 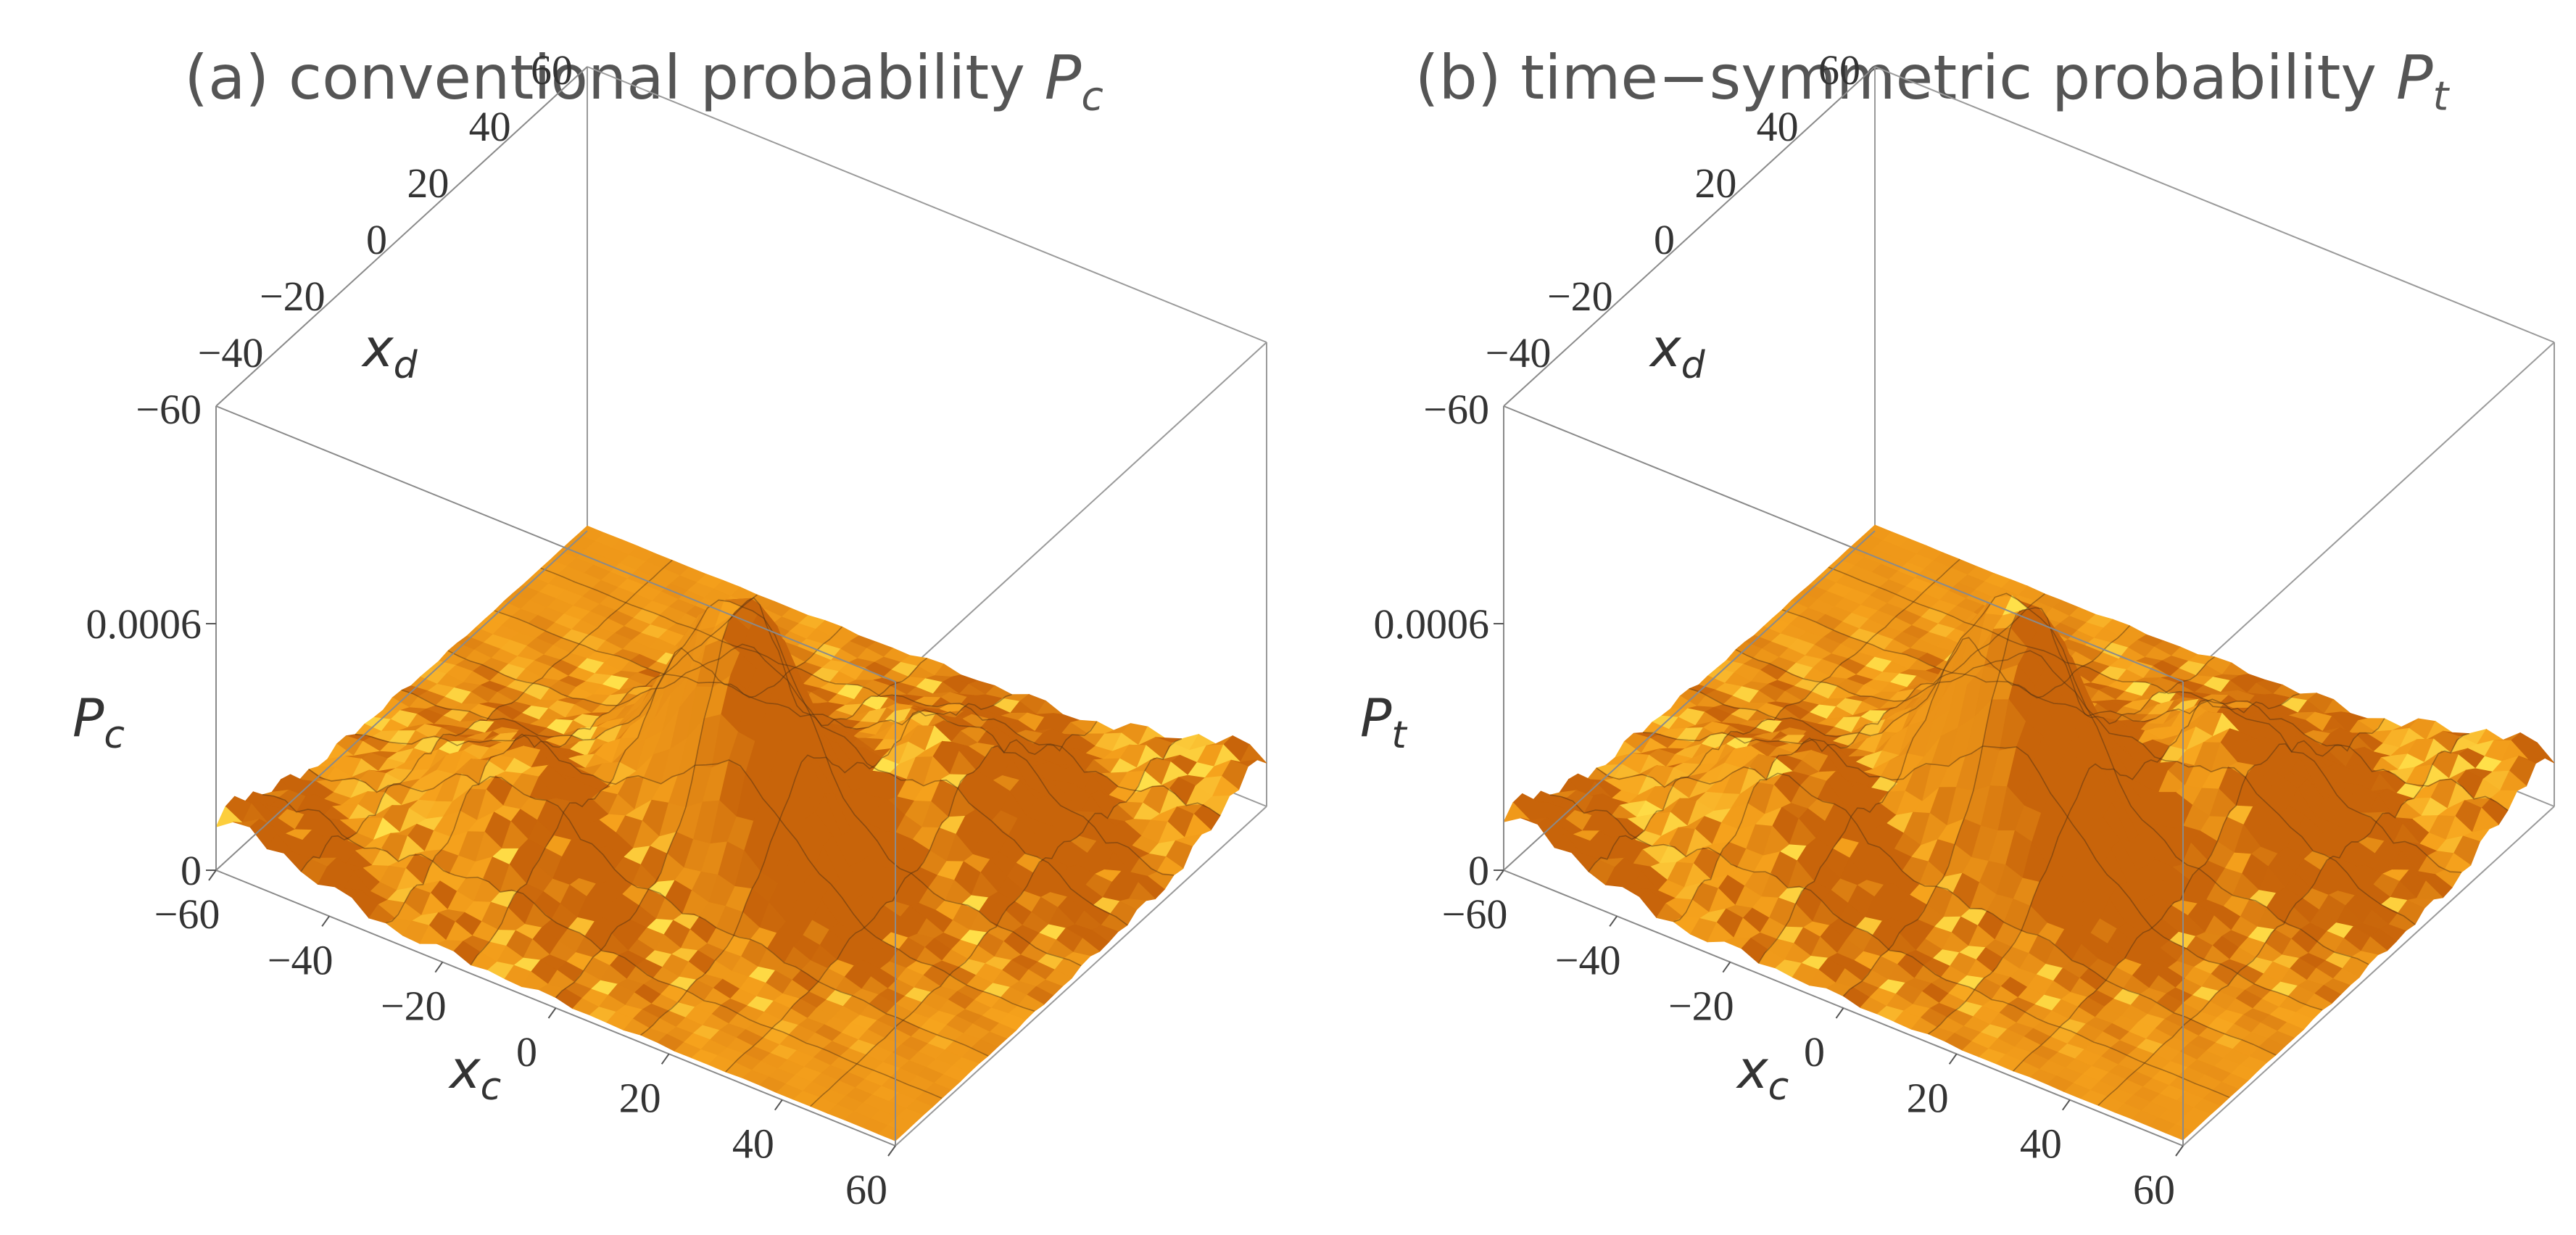 What do you see at coordinates (1715, 183) in the screenshot?
I see `y-tick-label: 20` at bounding box center [1715, 183].